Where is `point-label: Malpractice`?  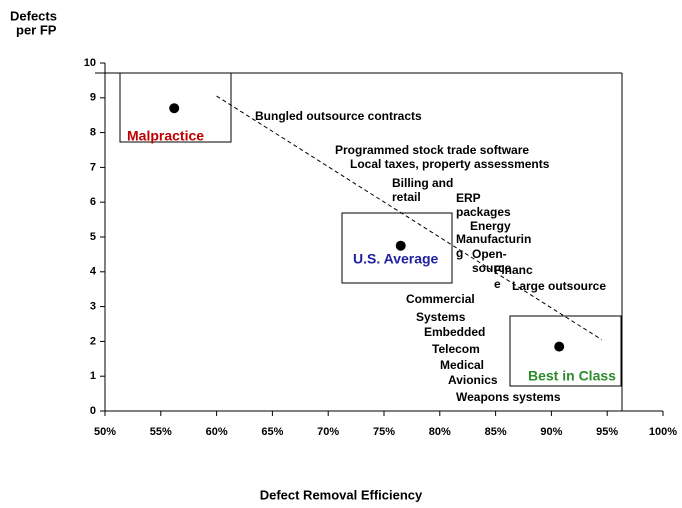
point-label: Malpractice is located at coordinates (165, 136).